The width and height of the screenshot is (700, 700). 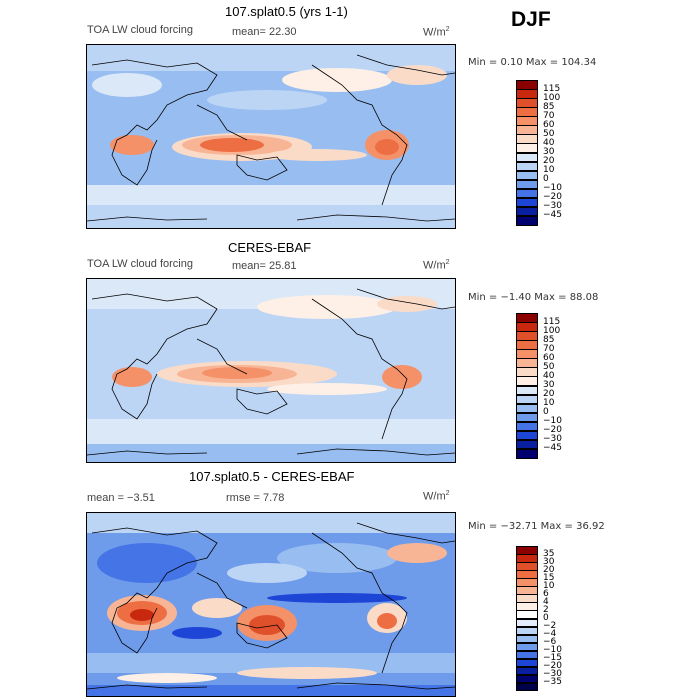 What do you see at coordinates (550, 634) in the screenshot?
I see `colorbar-tick-label: −4` at bounding box center [550, 634].